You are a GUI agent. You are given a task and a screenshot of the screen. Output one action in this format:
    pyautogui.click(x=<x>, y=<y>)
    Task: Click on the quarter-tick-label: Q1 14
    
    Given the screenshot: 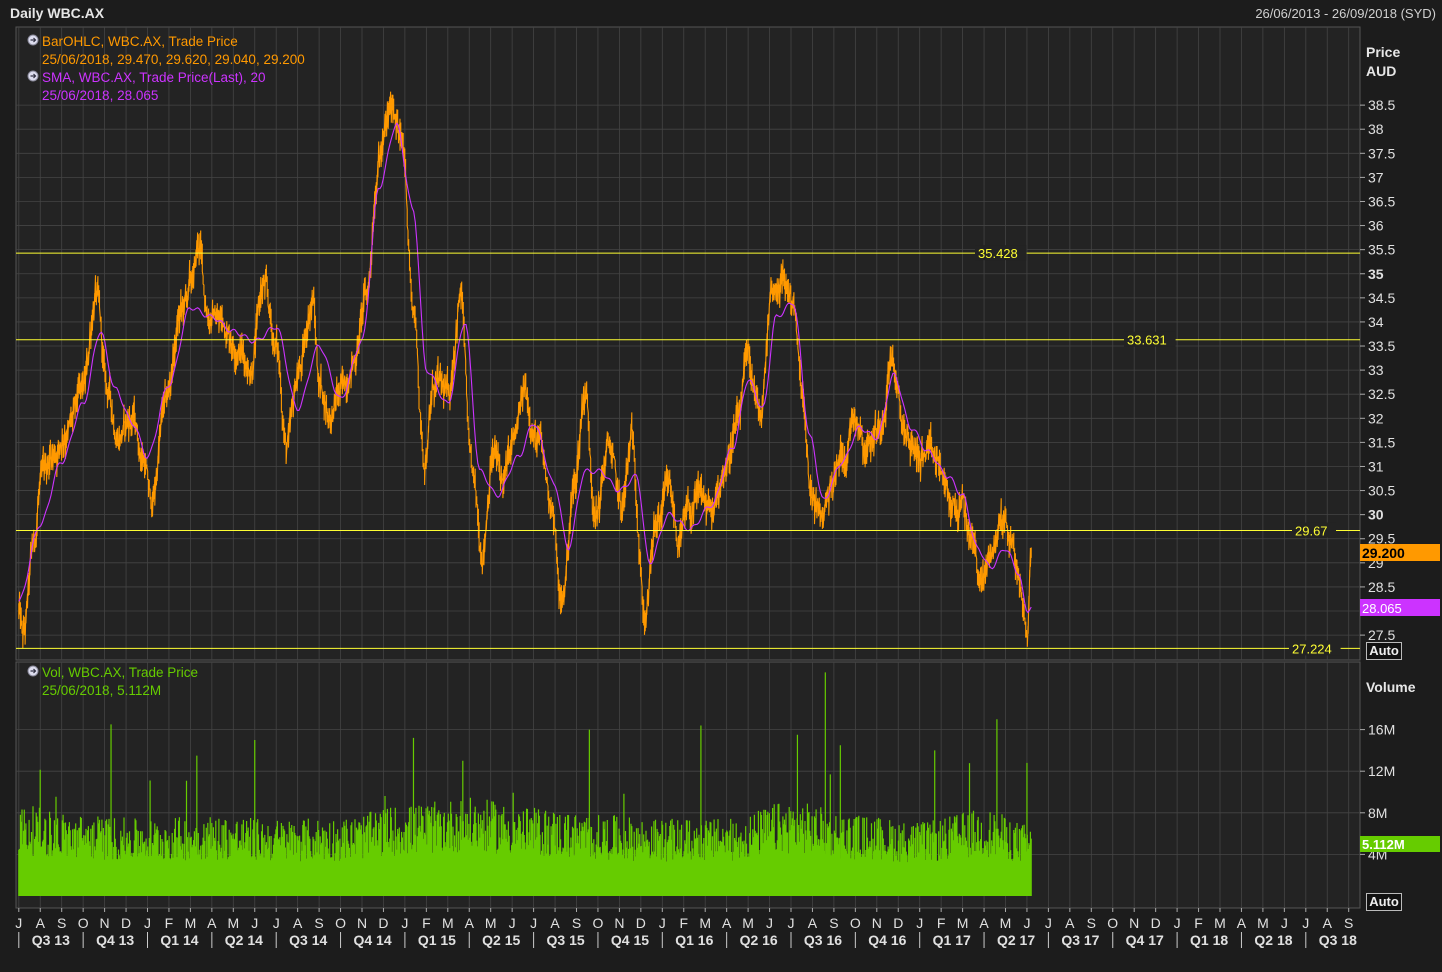 What is the action you would take?
    pyautogui.click(x=179, y=940)
    